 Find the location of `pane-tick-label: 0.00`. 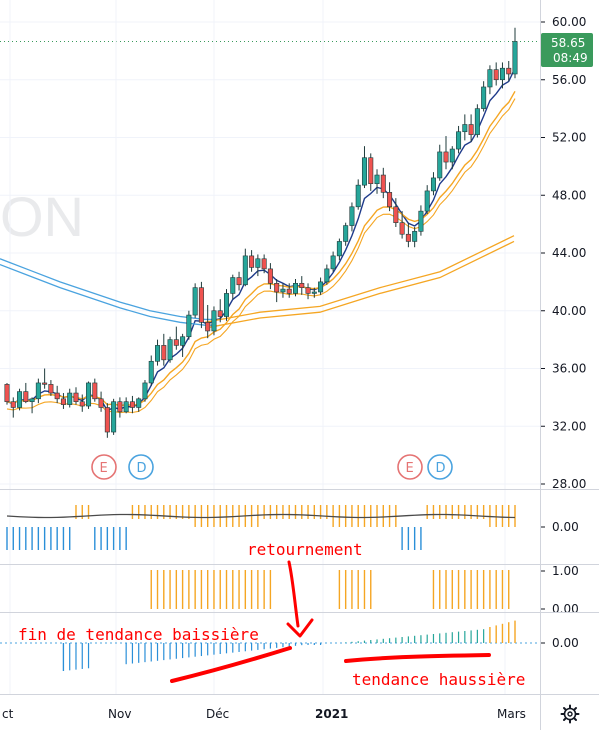

pane-tick-label: 0.00 is located at coordinates (565, 609).